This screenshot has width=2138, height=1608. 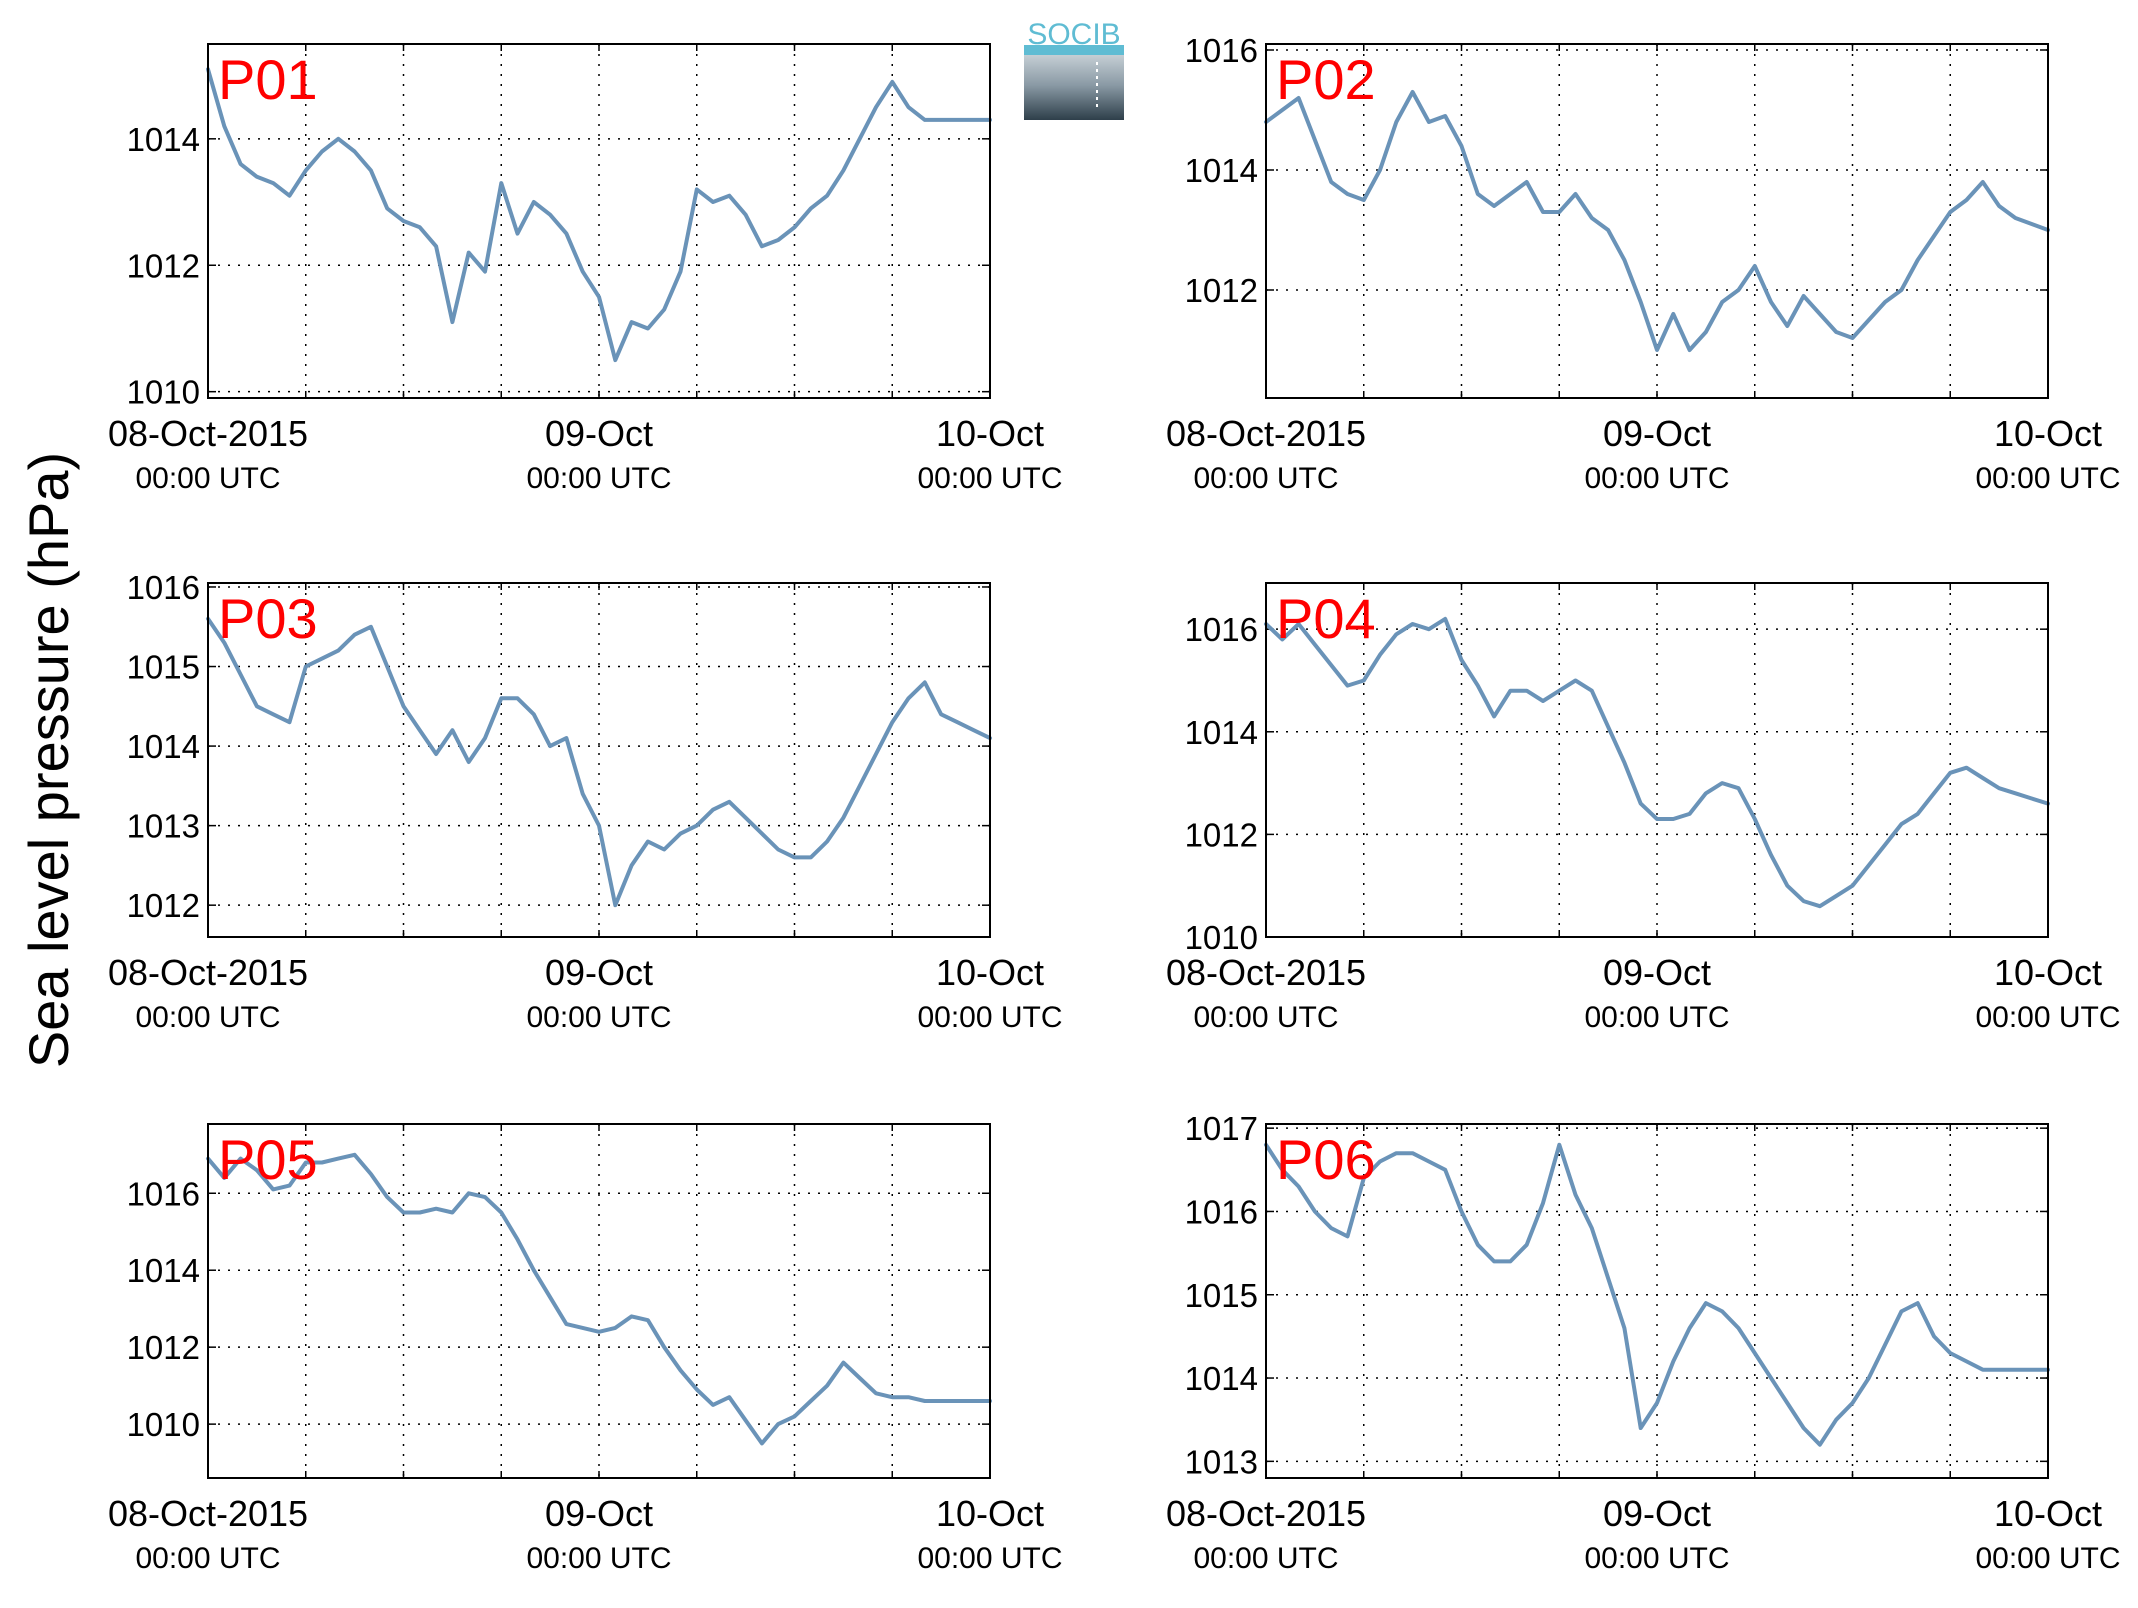 I want to click on series-line-p04, so click(x=1657, y=762).